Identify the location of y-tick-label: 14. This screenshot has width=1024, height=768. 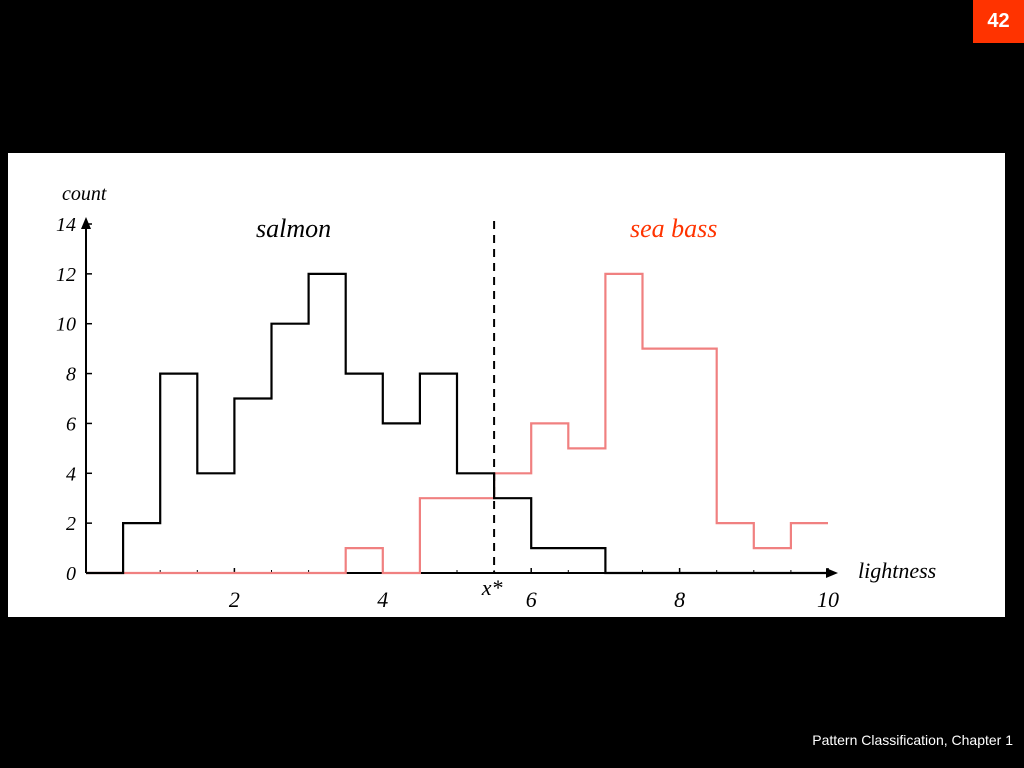
(66, 225).